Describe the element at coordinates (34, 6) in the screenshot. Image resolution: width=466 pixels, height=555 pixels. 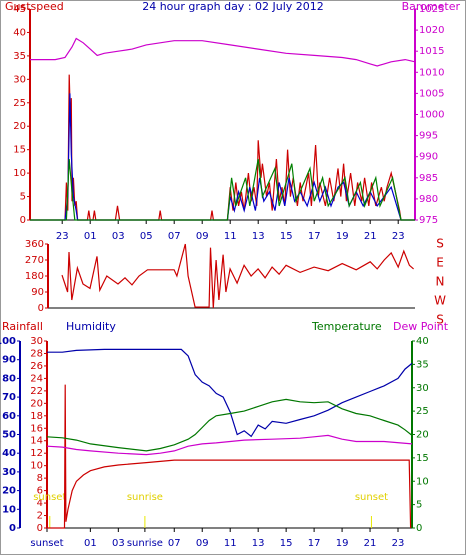
I see `legend-label: Gustspeed` at that location.